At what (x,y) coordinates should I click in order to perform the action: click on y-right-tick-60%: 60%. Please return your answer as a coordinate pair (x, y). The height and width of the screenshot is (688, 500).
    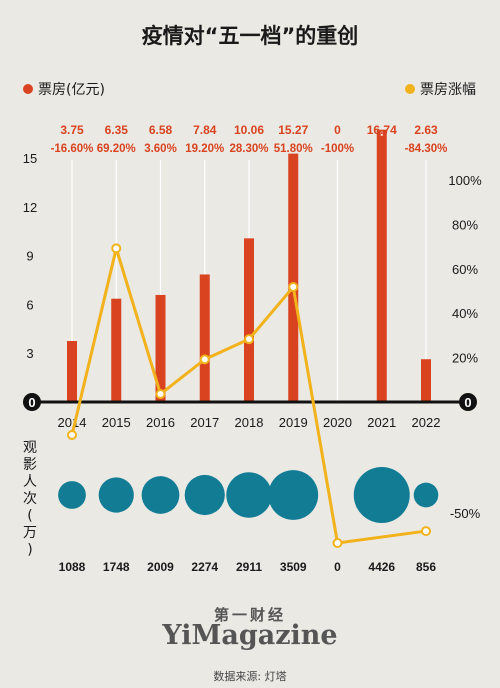
    Looking at the image, I should click on (465, 269).